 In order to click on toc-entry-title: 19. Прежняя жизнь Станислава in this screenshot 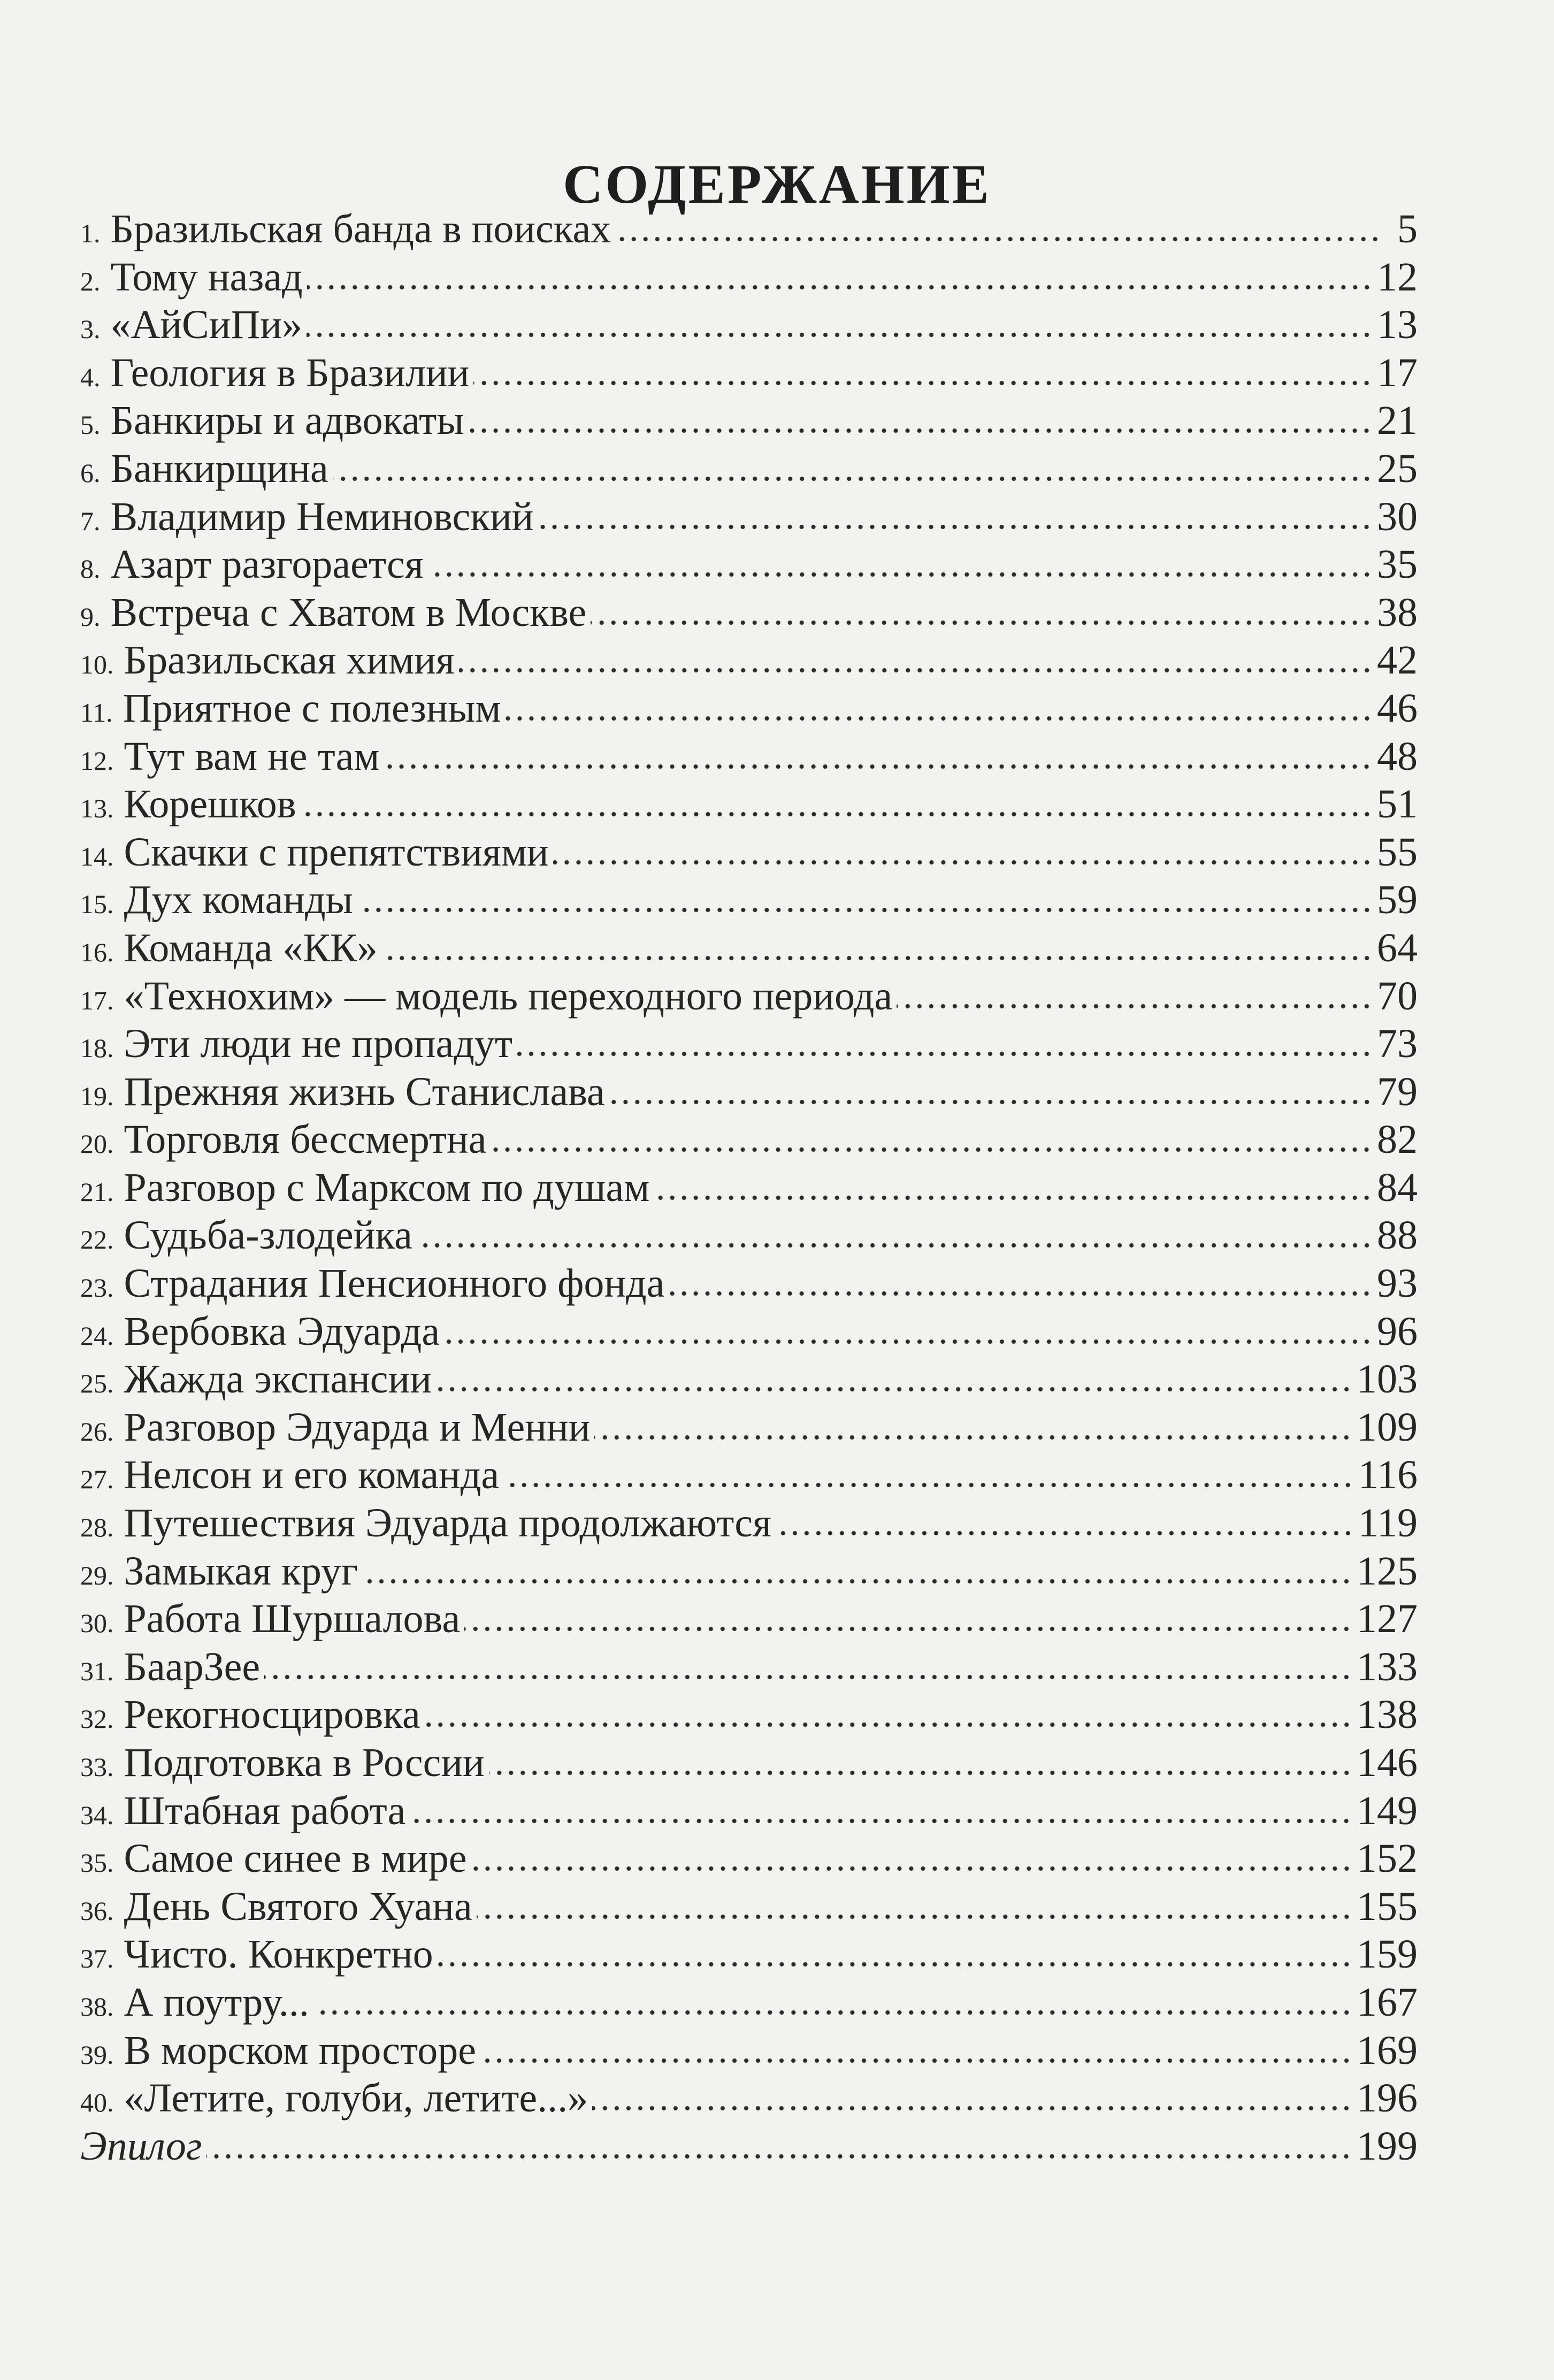, I will do `click(342, 1092)`.